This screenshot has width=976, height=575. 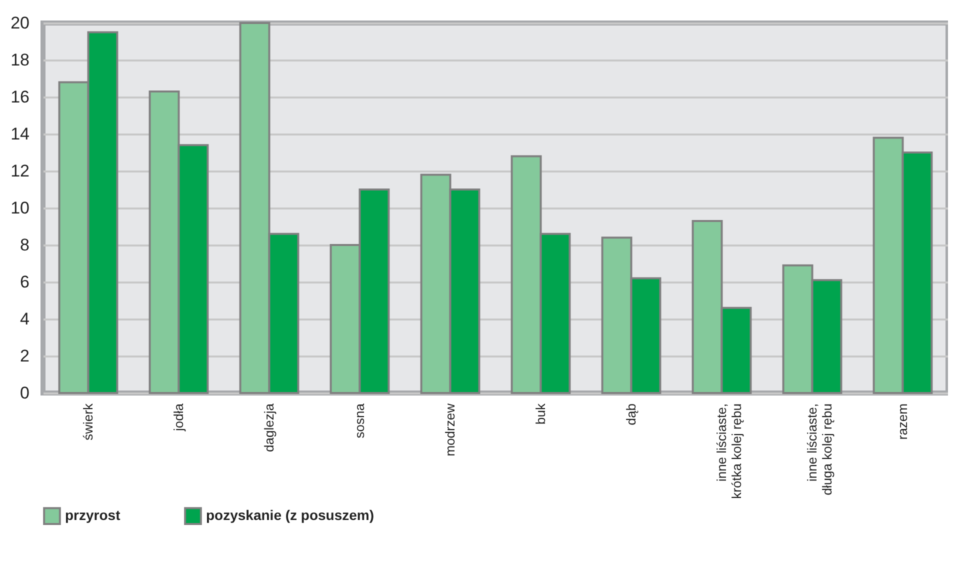 What do you see at coordinates (20, 134) in the screenshot?
I see `y-tick-label: 14` at bounding box center [20, 134].